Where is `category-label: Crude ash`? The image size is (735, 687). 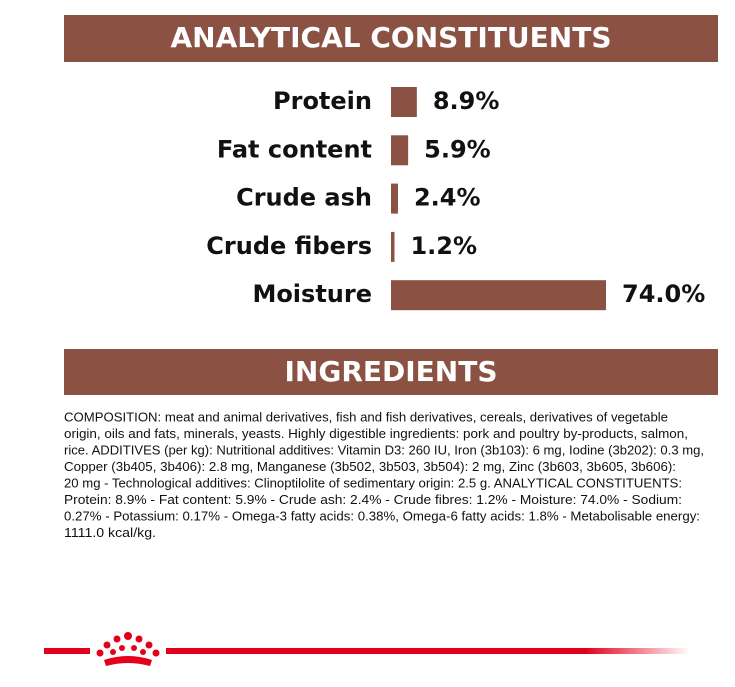 category-label: Crude ash is located at coordinates (304, 198).